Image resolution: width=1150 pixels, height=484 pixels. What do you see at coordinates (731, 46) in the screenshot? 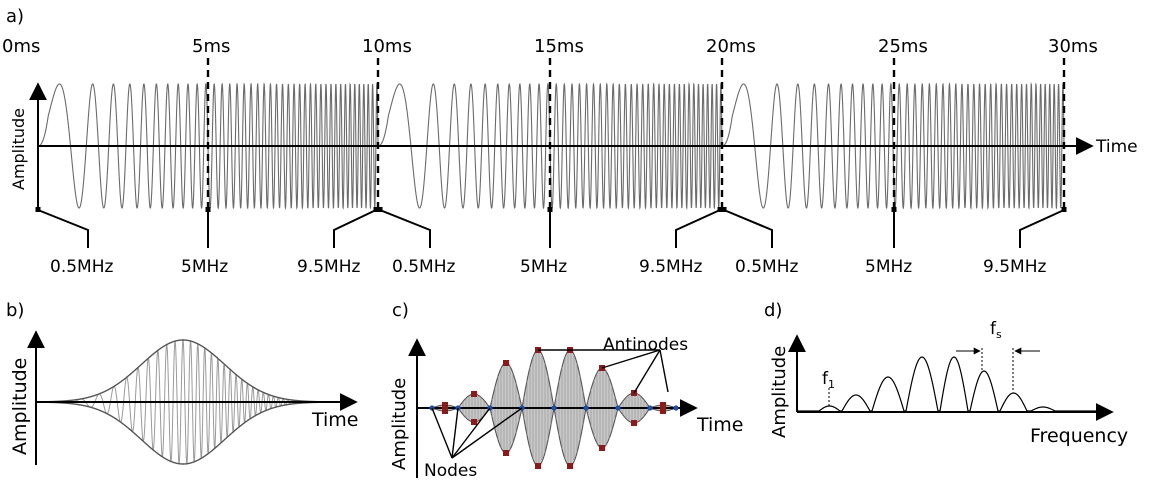
I see `time-tick-label: 20ms` at bounding box center [731, 46].